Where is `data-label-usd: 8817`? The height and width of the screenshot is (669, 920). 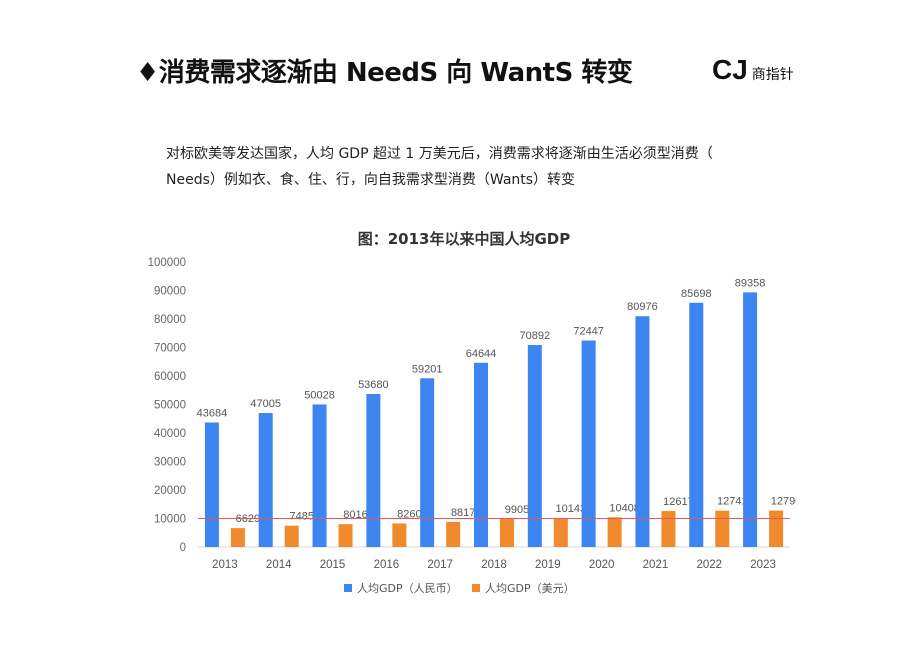 data-label-usd: 8817 is located at coordinates (463, 513).